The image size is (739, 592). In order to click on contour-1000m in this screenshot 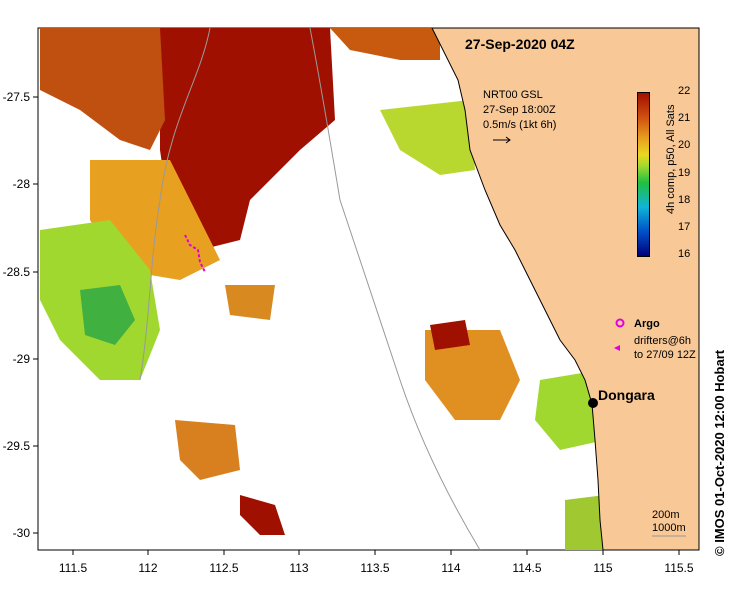, I will do `click(175, 204)`.